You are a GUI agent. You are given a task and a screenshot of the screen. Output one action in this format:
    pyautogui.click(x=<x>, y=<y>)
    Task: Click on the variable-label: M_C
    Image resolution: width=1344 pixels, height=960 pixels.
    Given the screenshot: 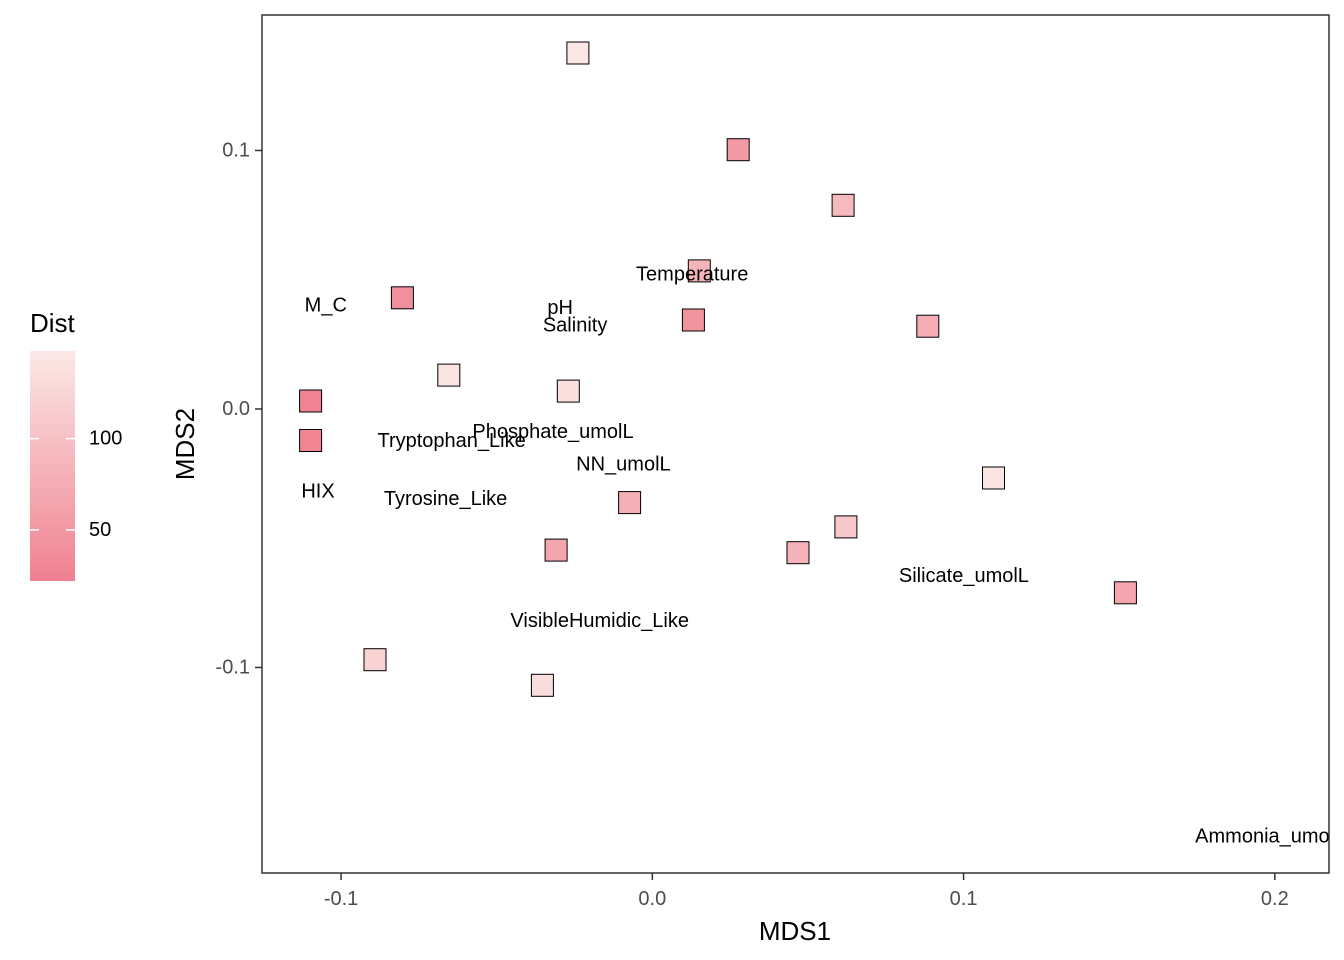 What is the action you would take?
    pyautogui.click(x=326, y=306)
    